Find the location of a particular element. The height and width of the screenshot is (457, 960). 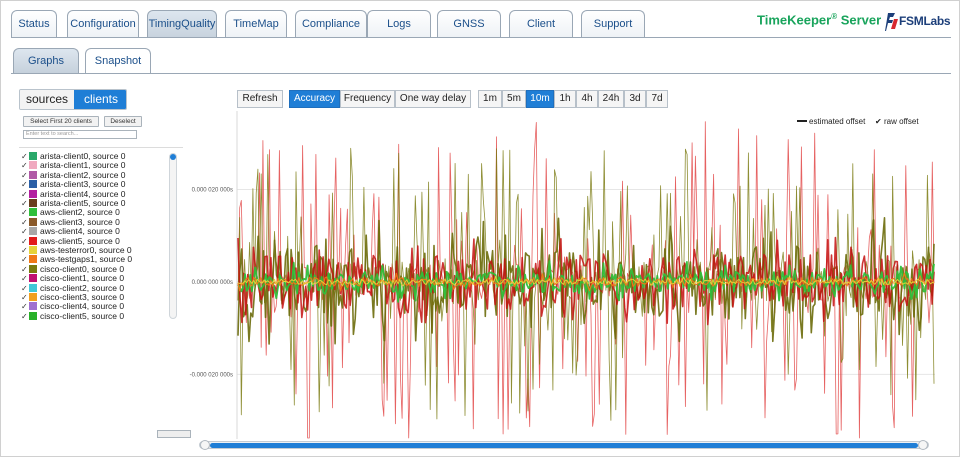

client-list-item: ✓ cisco-client5, source 0 is located at coordinates (72, 316).